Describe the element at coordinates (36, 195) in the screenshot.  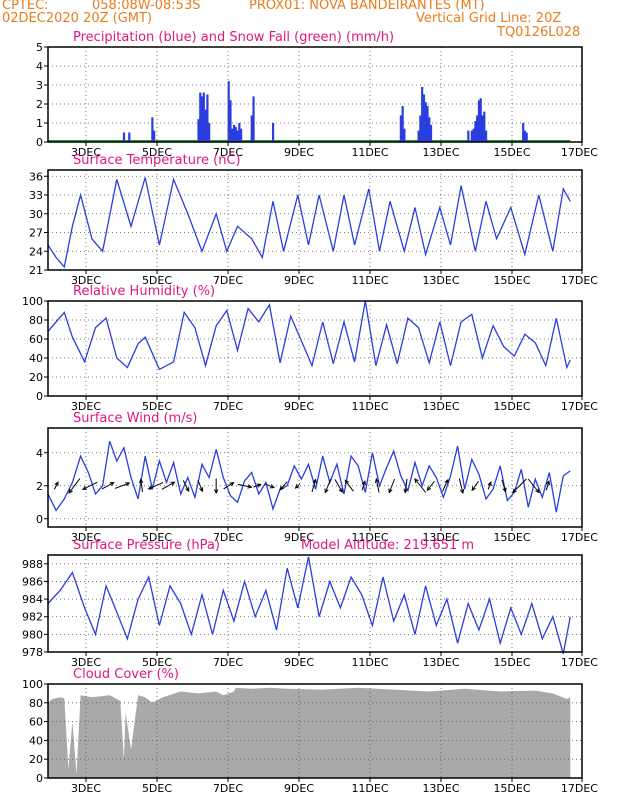
I see `y-tick-label: 33` at that location.